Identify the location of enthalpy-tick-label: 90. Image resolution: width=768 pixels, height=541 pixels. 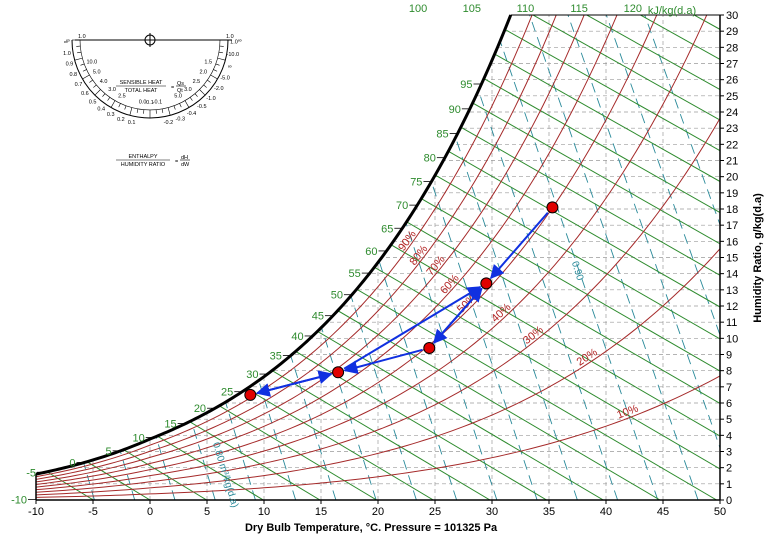
(455, 110).